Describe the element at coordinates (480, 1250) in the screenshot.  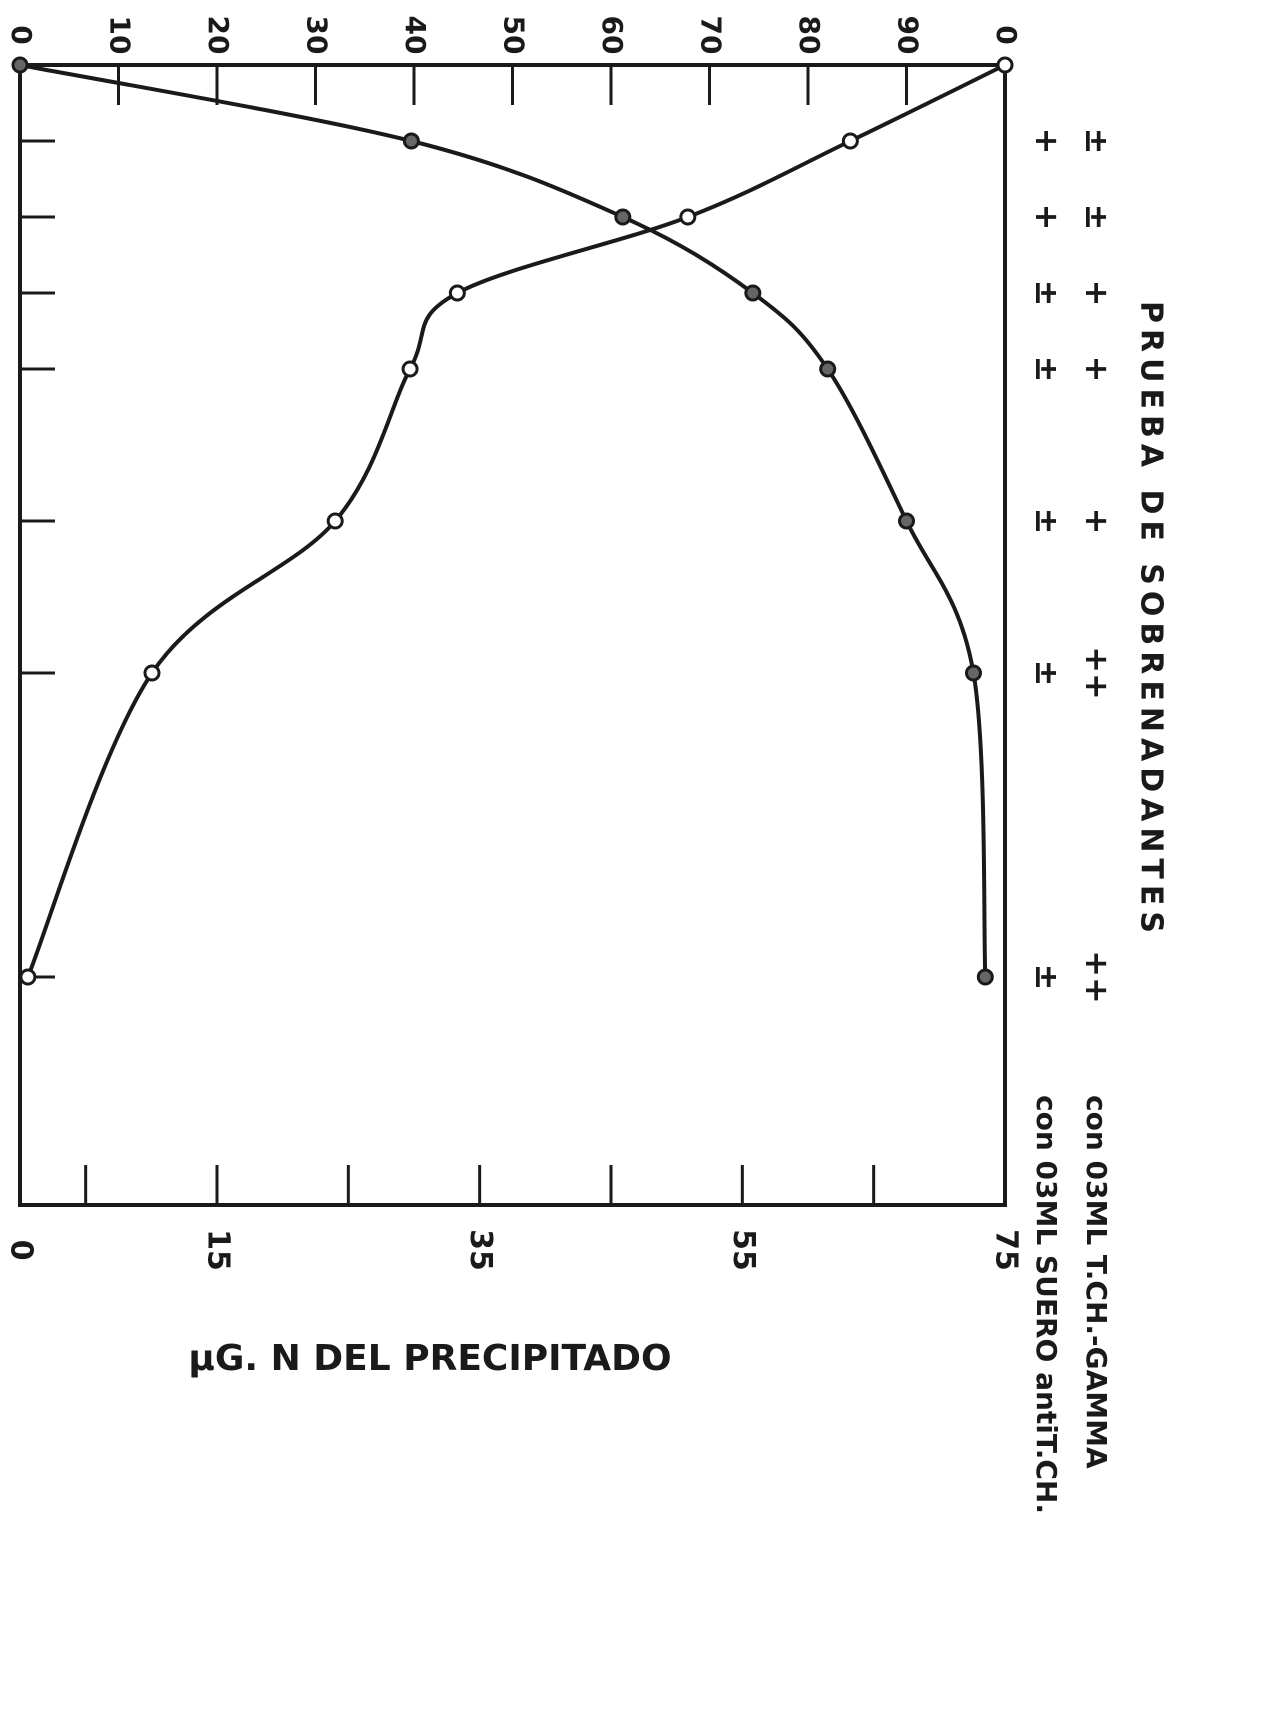
I see `y-tick-label: 35` at that location.